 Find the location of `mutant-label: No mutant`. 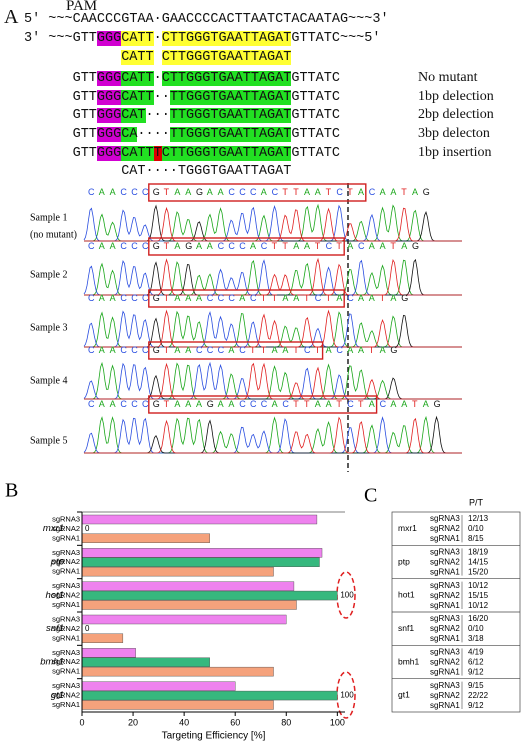

mutant-label: No mutant is located at coordinates (448, 77).